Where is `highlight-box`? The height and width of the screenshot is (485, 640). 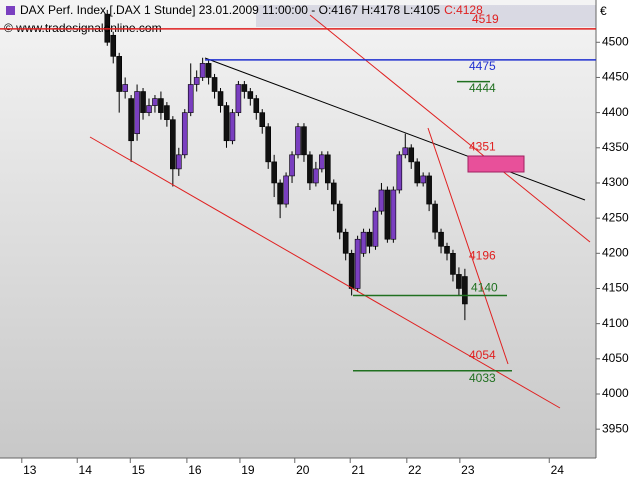
highlight-box is located at coordinates (496, 164).